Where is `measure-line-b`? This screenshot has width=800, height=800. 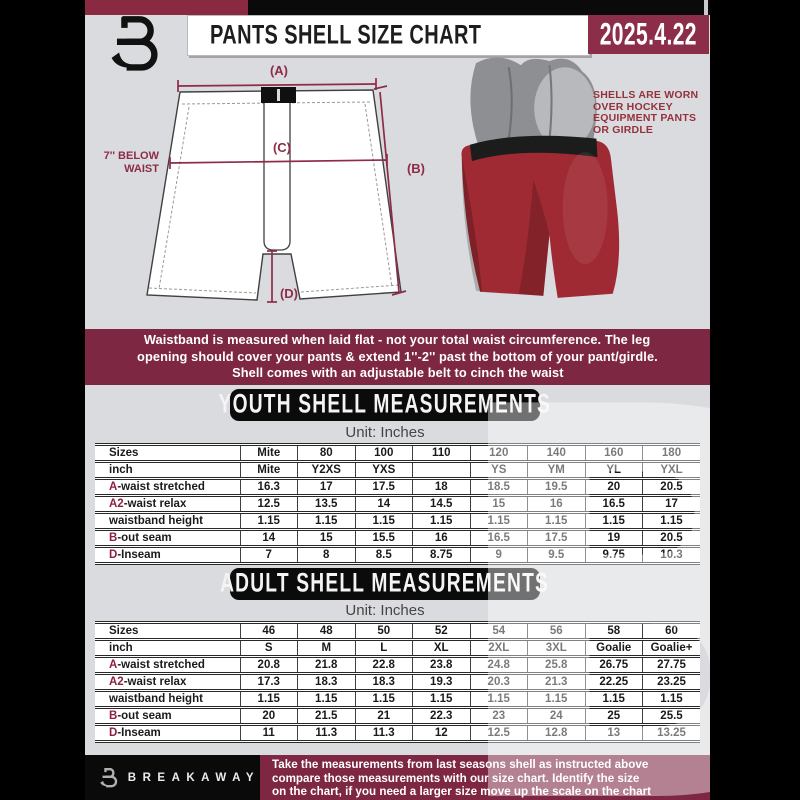
measure-line-b is located at coordinates (389, 192).